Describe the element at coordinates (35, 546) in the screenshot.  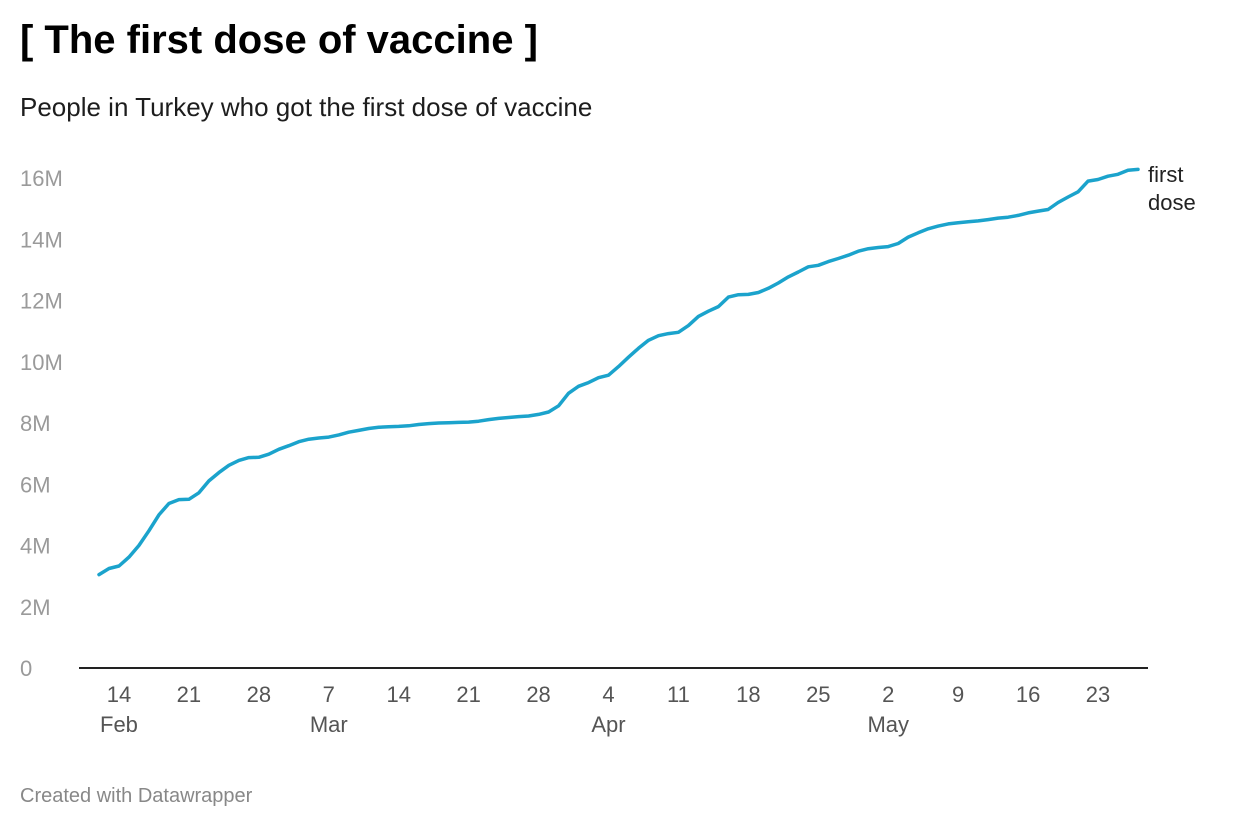
I see `y-tick-label: 4M` at that location.